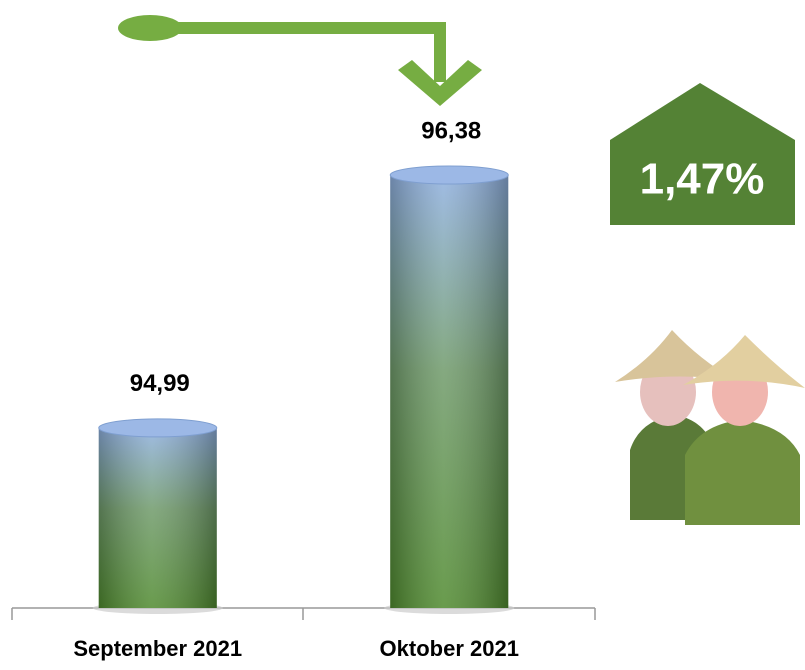 Image resolution: width=805 pixels, height=670 pixels. I want to click on x-tick-label: September 2021, so click(157, 648).